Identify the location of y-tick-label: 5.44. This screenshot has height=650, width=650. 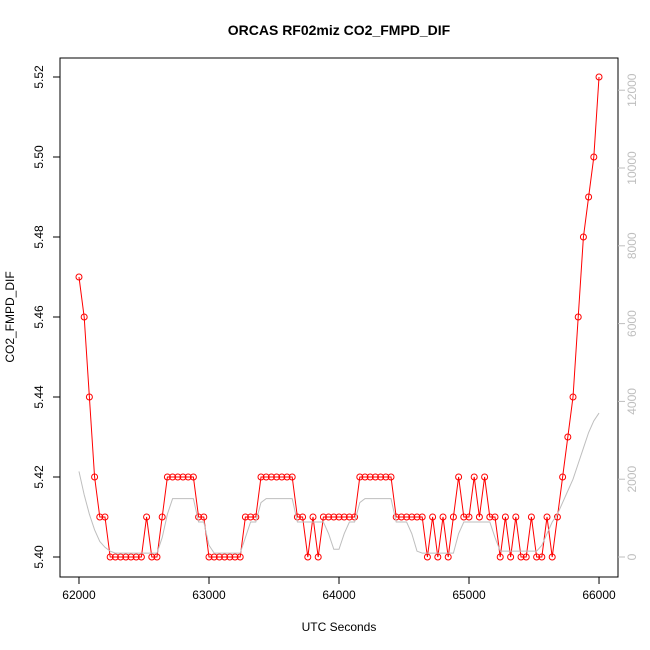
(39, 397).